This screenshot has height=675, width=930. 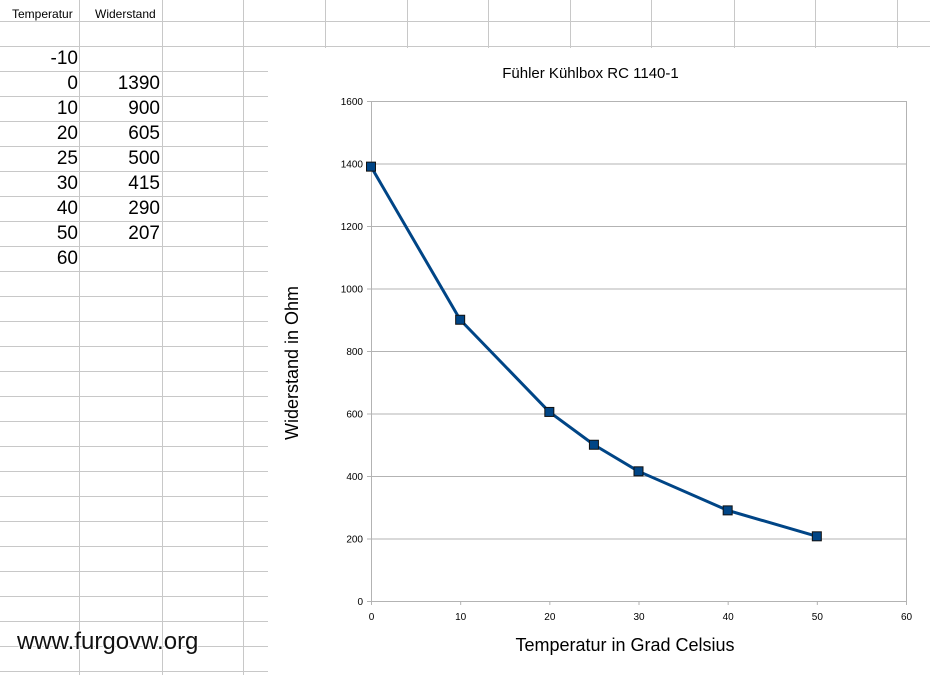 I want to click on y-tick-label: 1600, so click(x=352, y=102).